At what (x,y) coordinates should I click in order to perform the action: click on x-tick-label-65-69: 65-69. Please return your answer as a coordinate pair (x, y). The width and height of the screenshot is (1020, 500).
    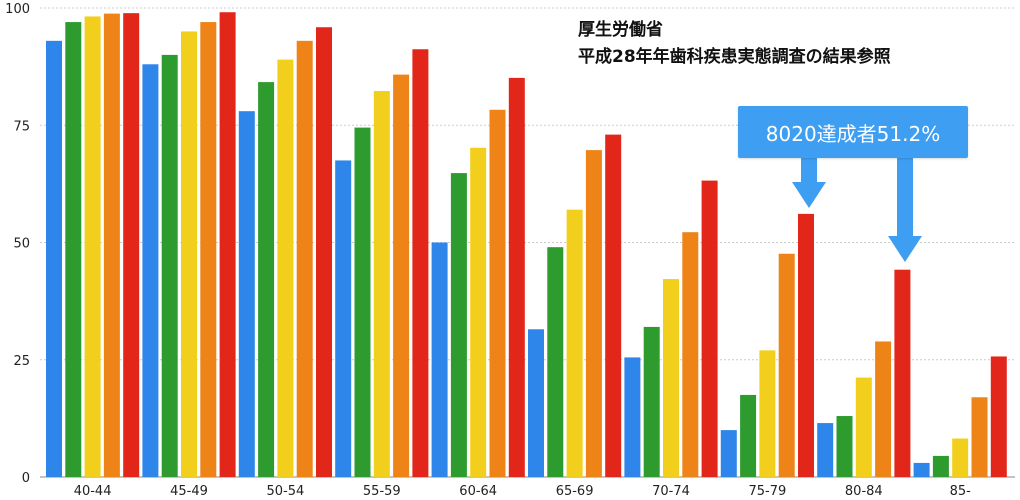
    Looking at the image, I should click on (575, 491).